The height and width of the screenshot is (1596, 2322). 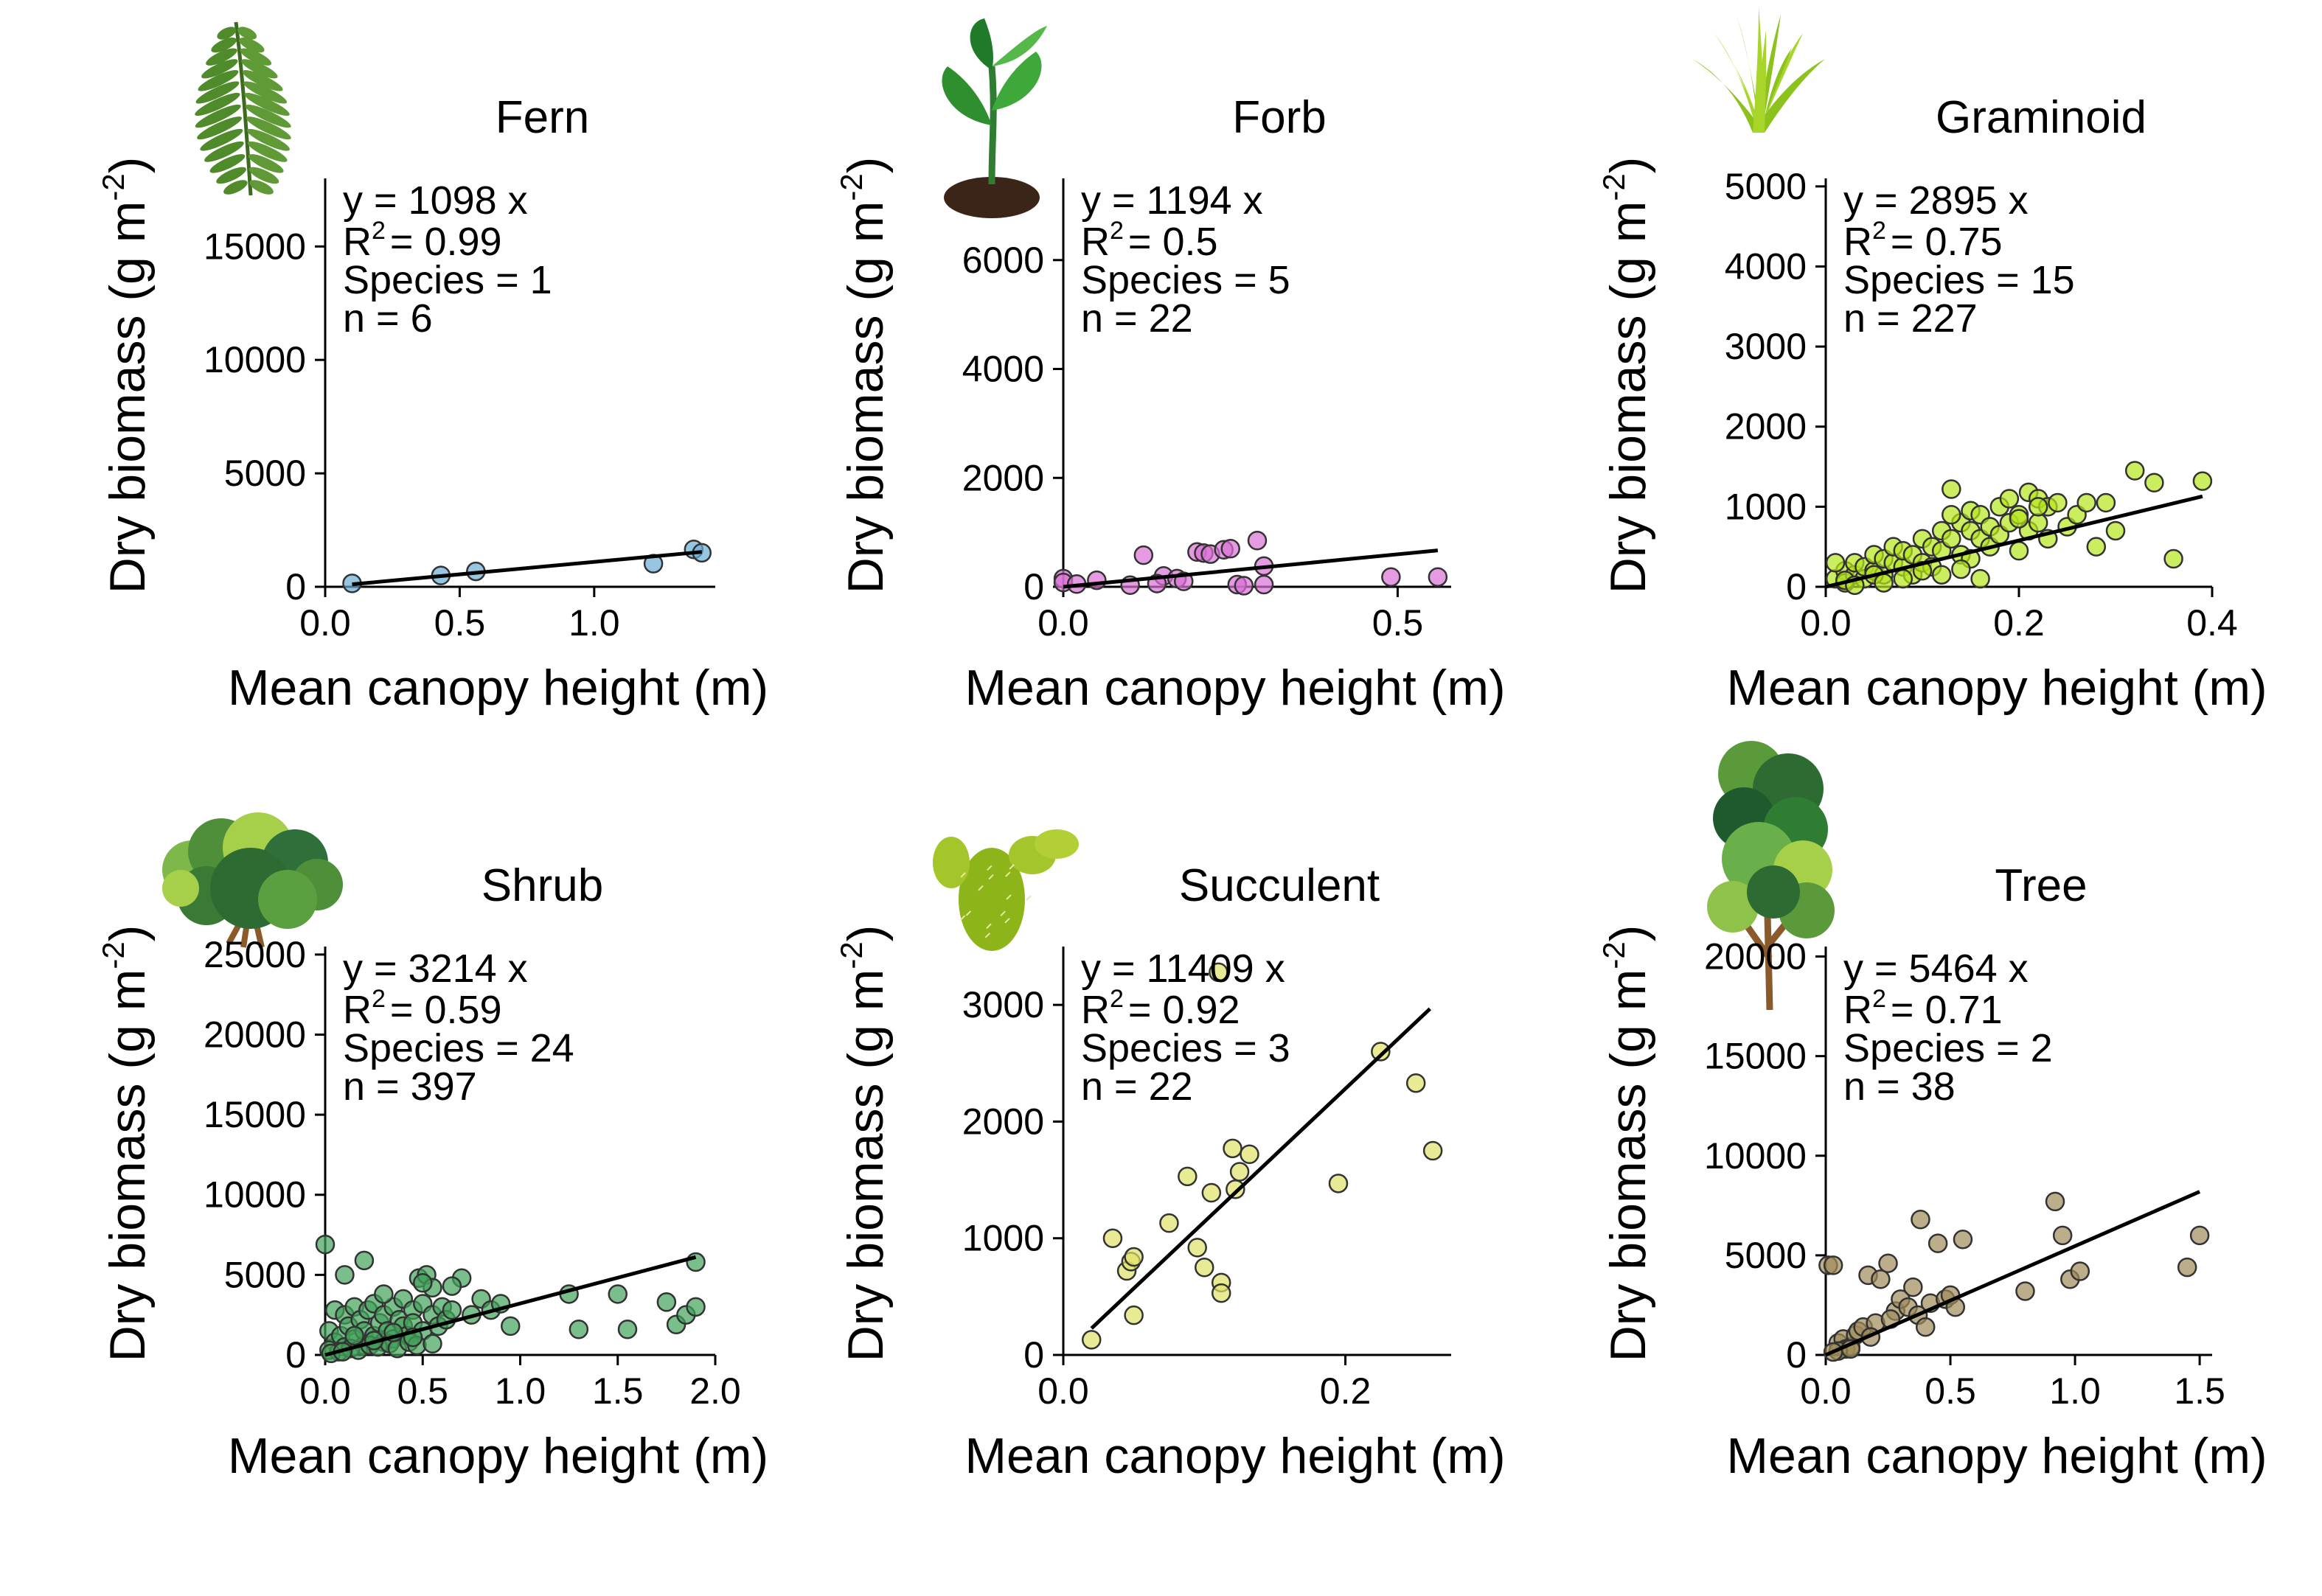 I want to click on species-count-text: Species = 24, so click(x=458, y=1048).